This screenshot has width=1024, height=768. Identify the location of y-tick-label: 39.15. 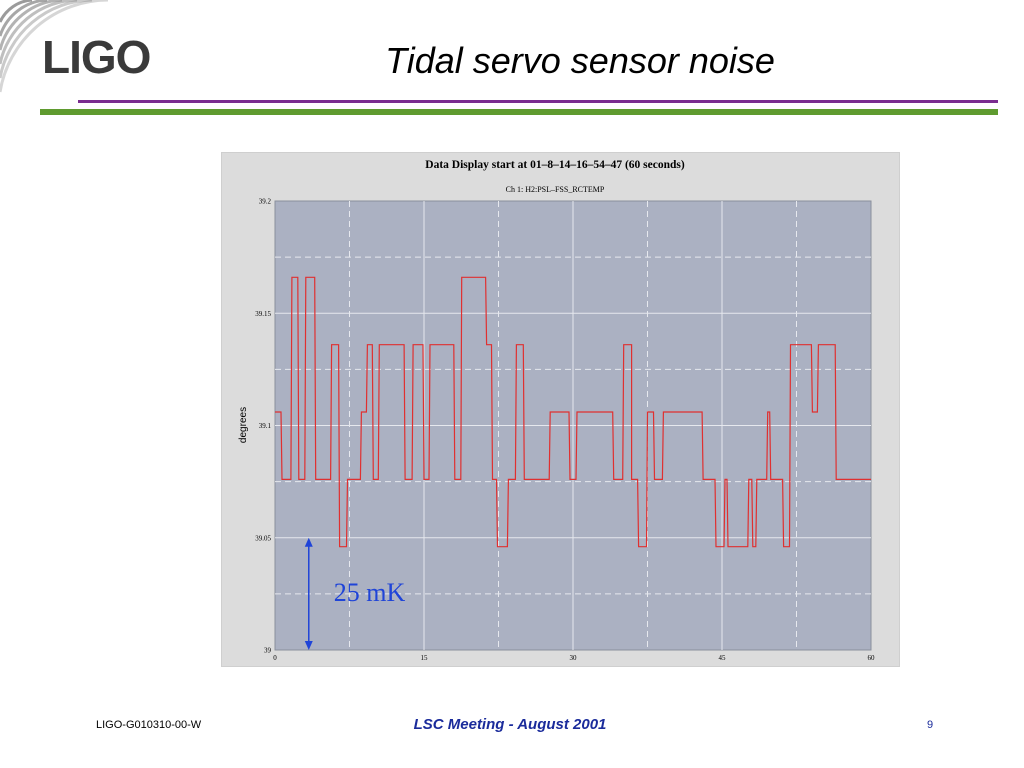
(263, 314).